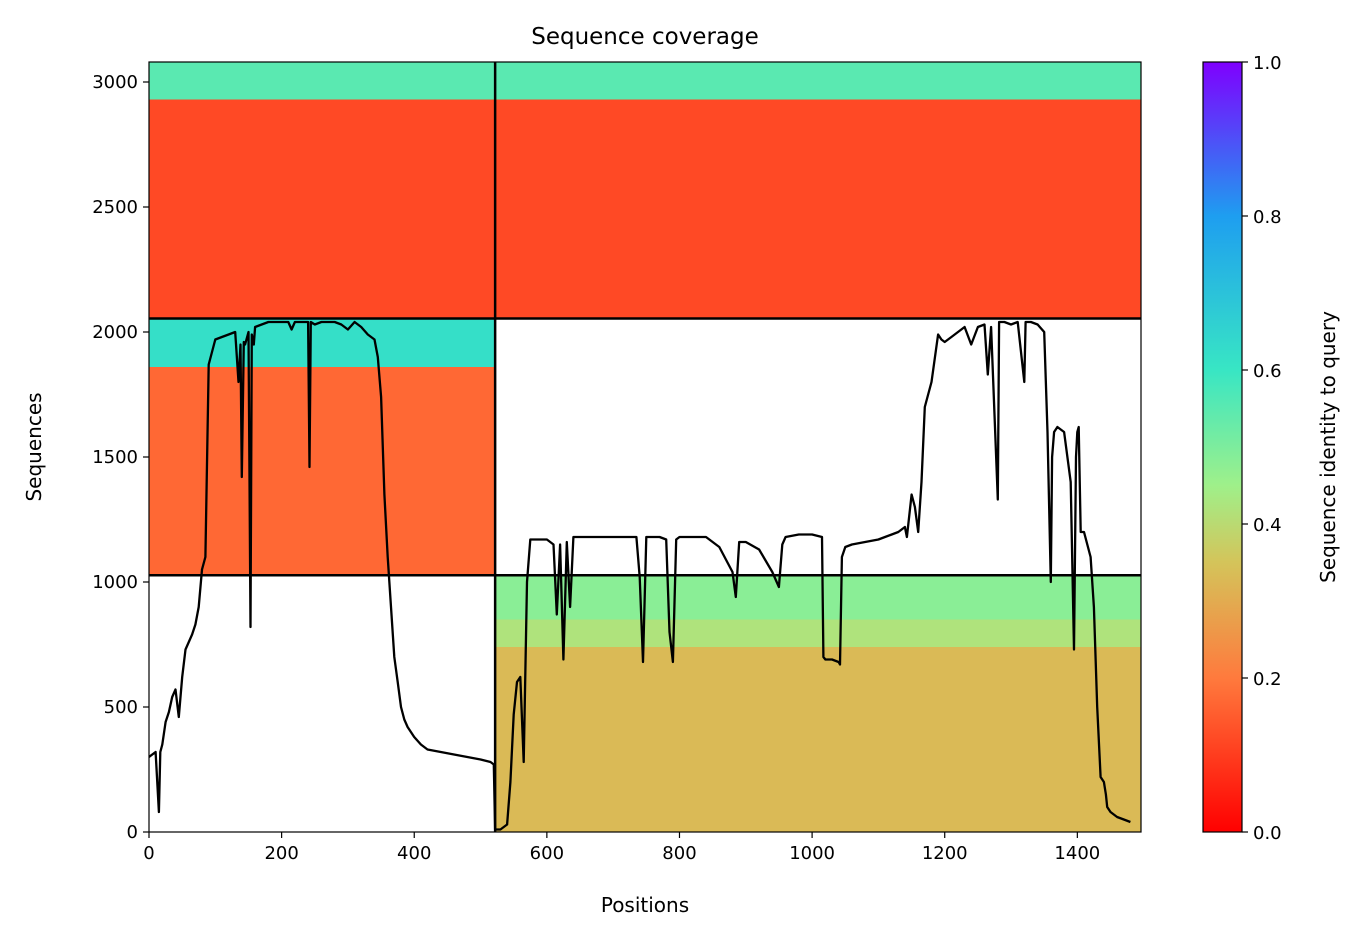 This screenshot has width=1364, height=939. What do you see at coordinates (281, 853) in the screenshot?
I see `x-tick-label-1: 200` at bounding box center [281, 853].